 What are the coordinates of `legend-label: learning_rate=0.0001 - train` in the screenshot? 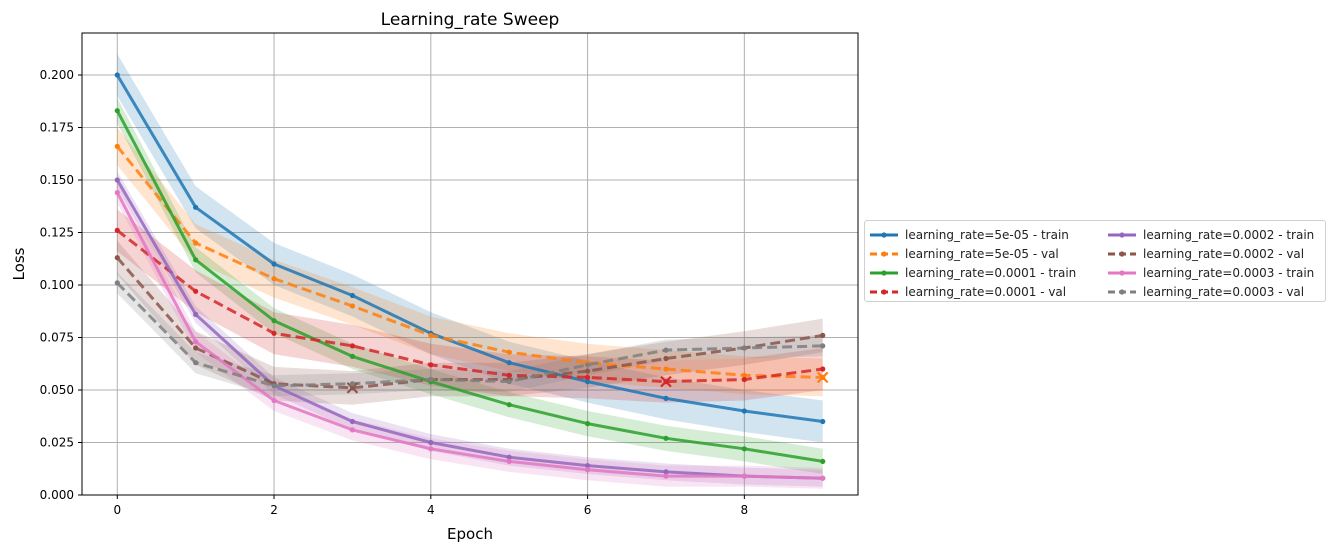 It's located at (991, 273).